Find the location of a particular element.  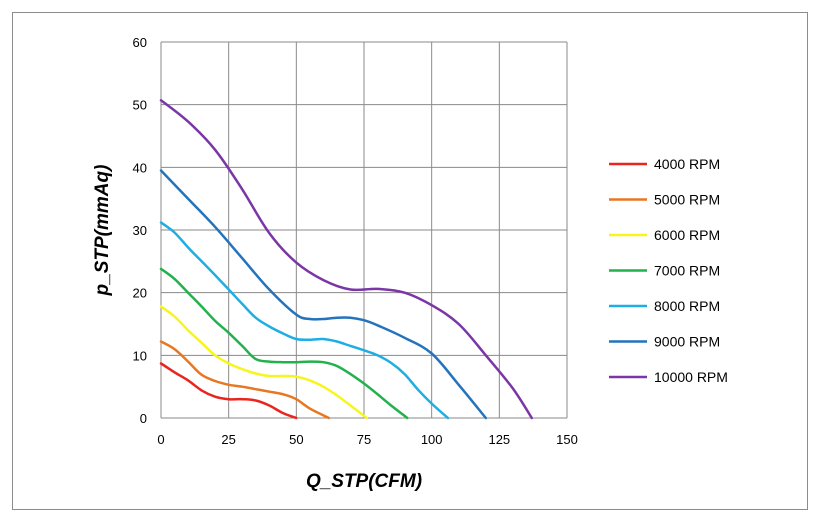

series-line-7000-rpm is located at coordinates (284, 343).